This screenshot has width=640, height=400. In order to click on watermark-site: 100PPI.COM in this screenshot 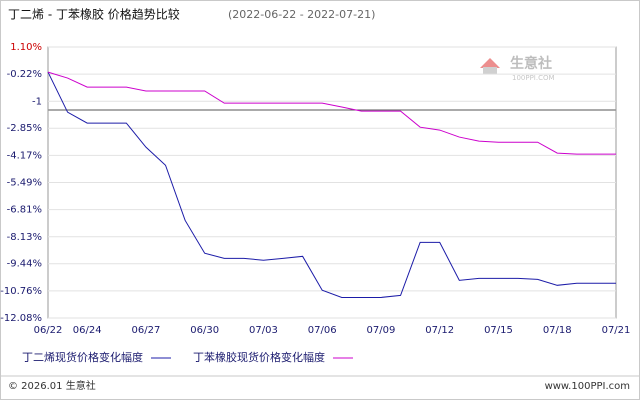, I will do `click(533, 78)`.